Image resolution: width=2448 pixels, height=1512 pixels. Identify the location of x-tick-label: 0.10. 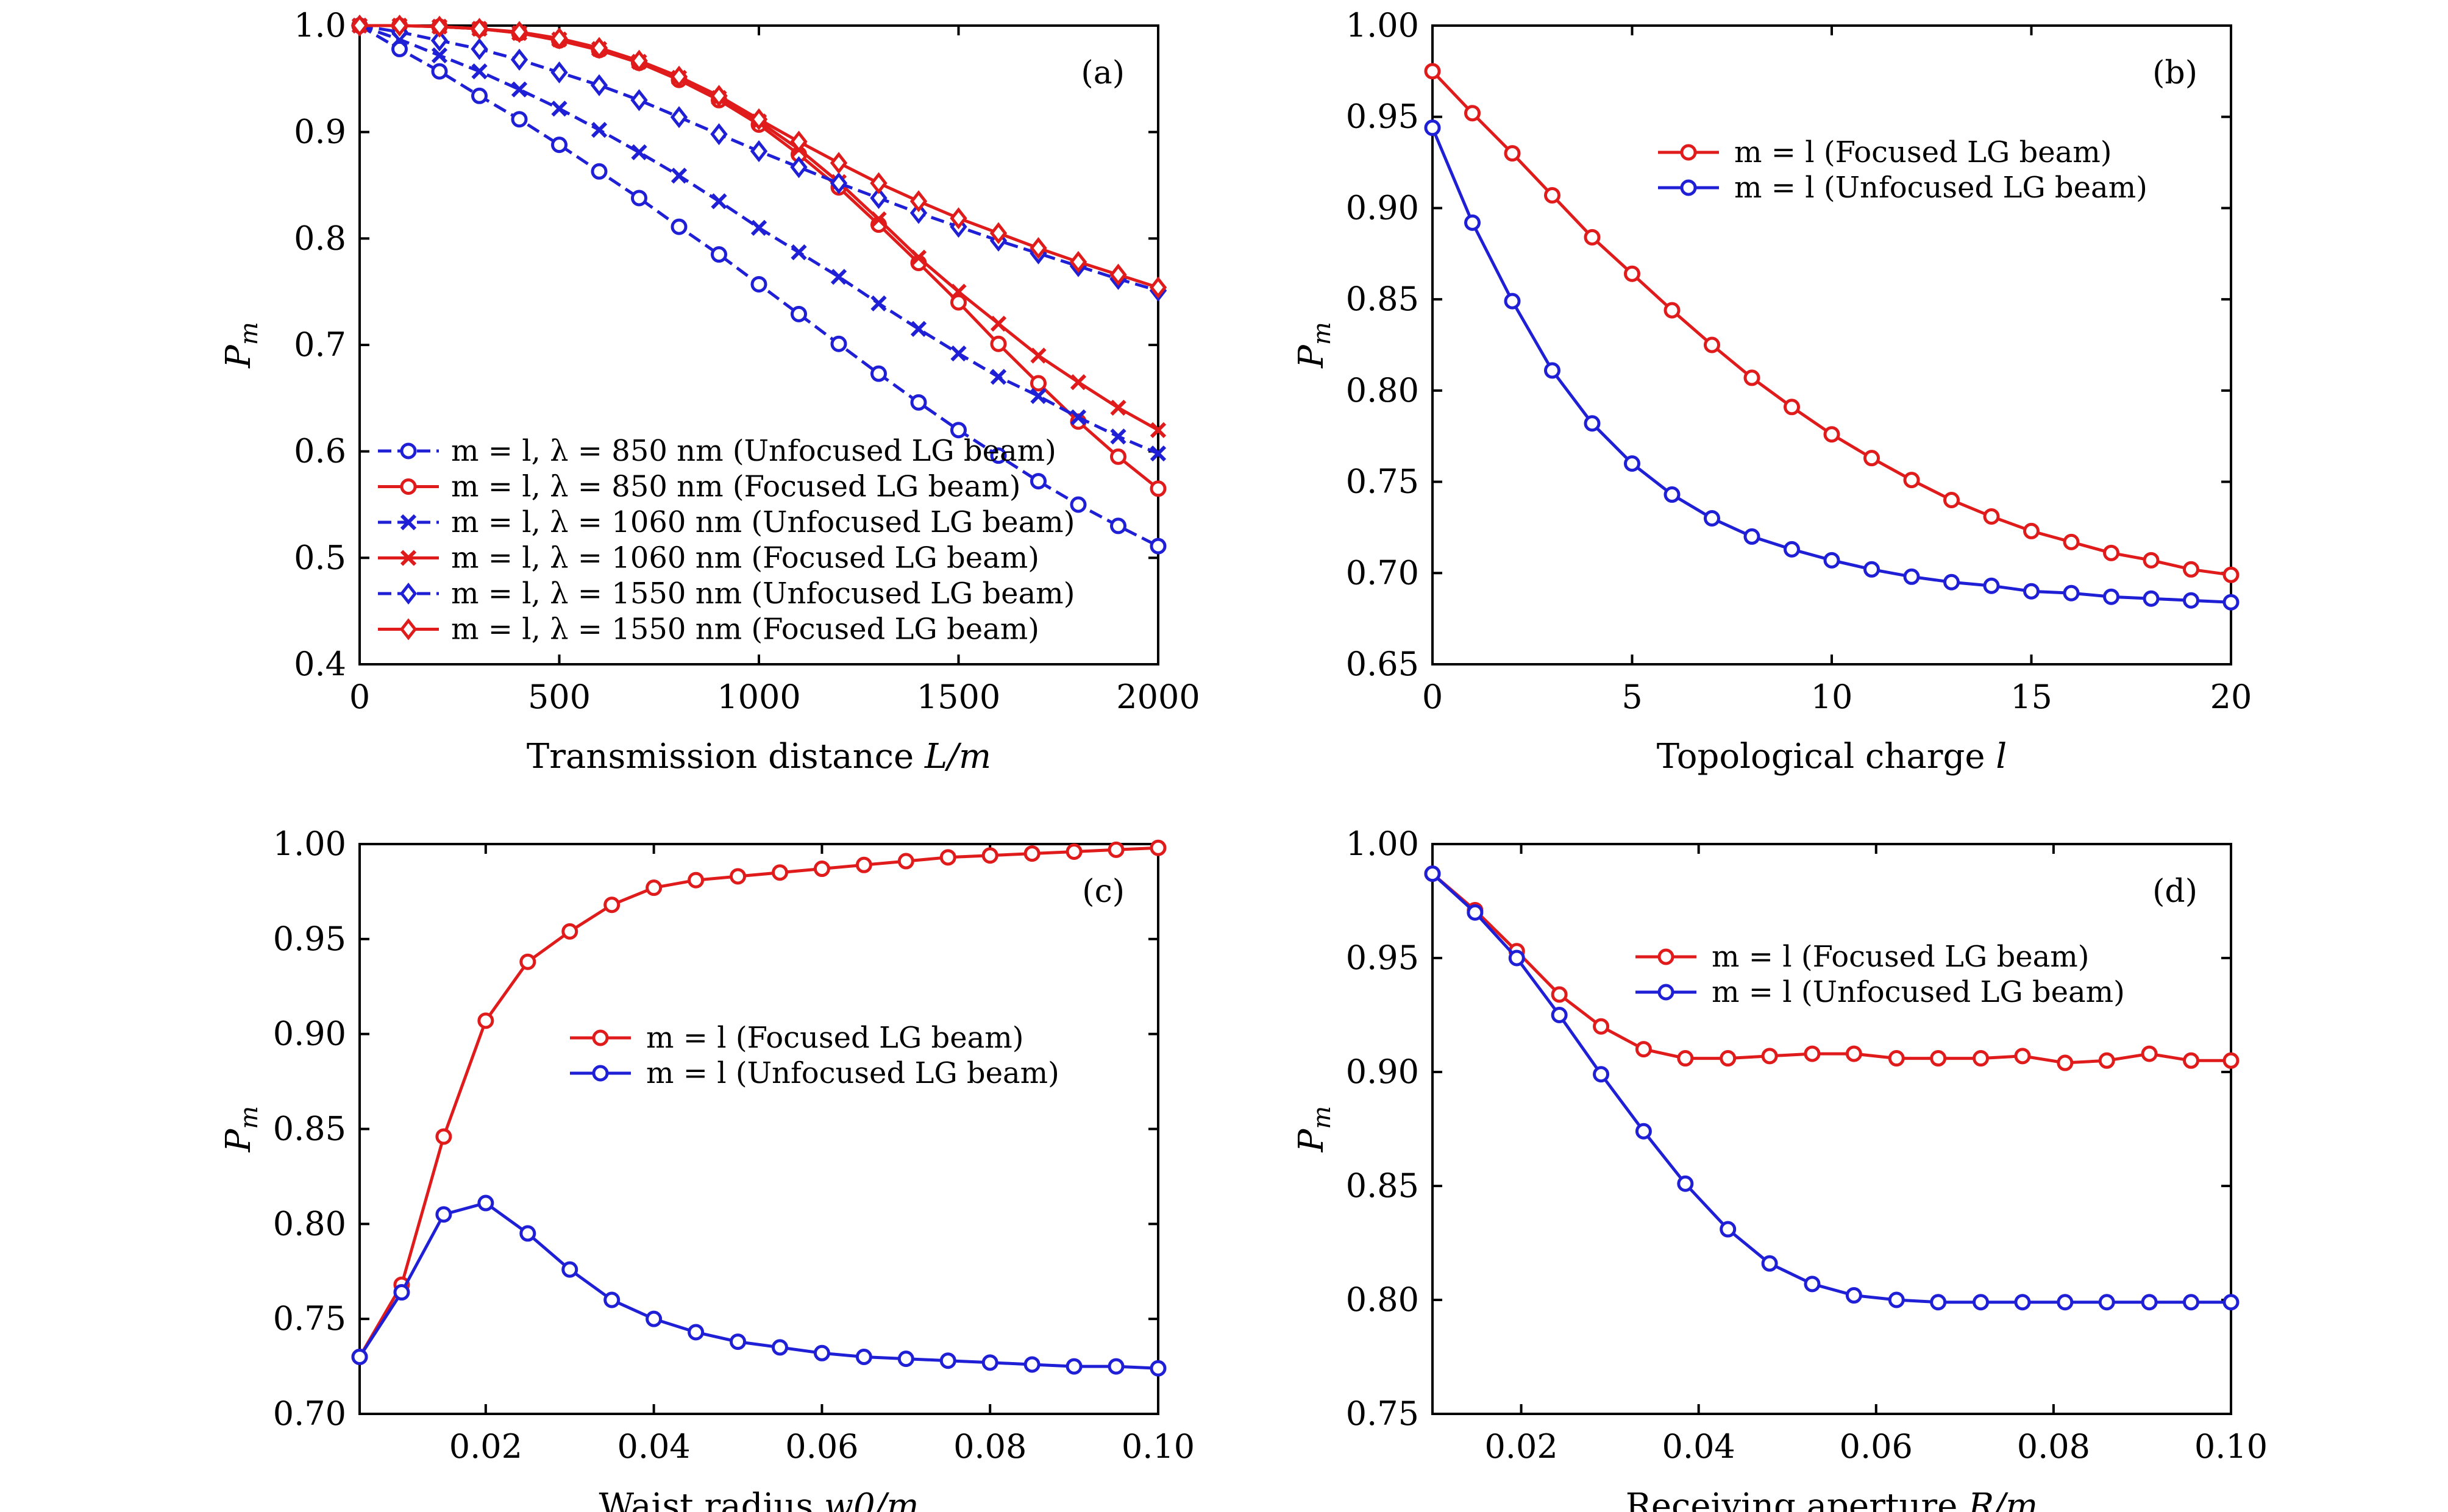
(2231, 1447).